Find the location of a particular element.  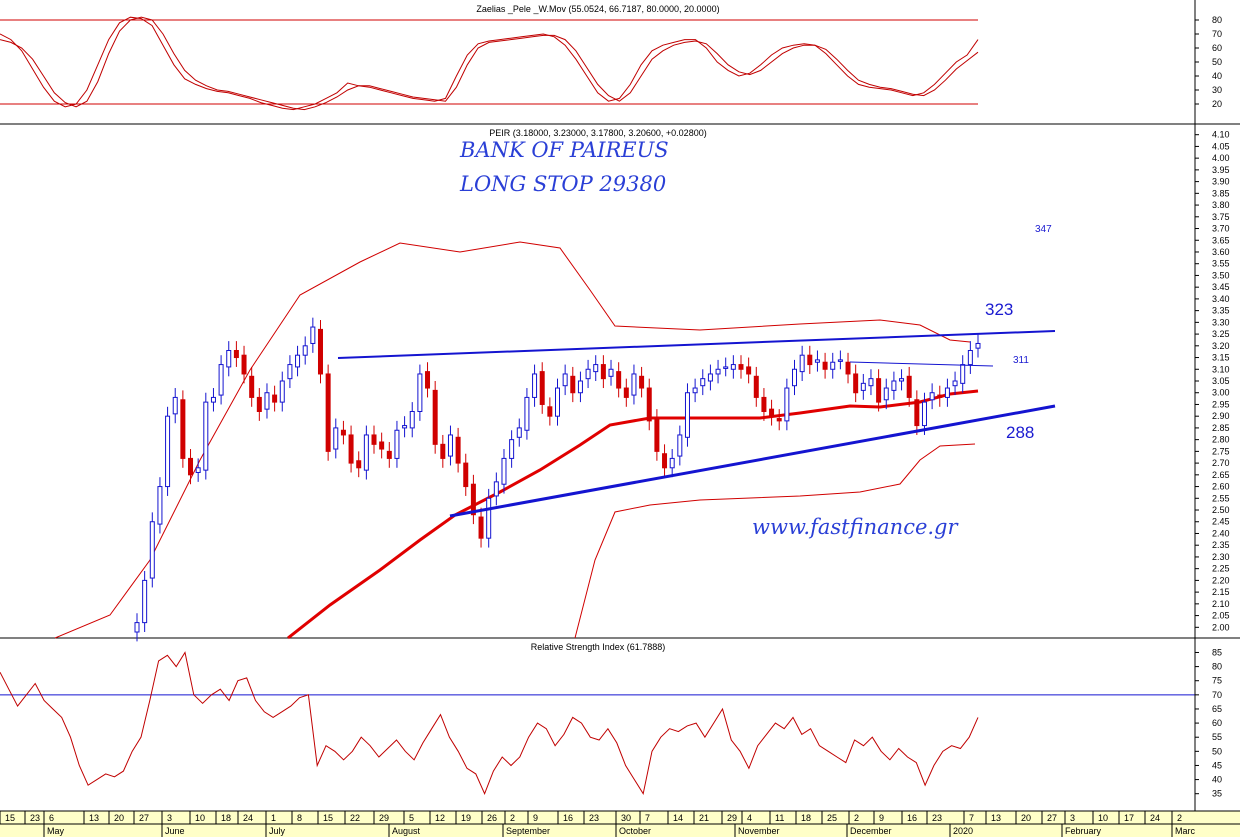

x-day-tick-label: 29 is located at coordinates (384, 818).